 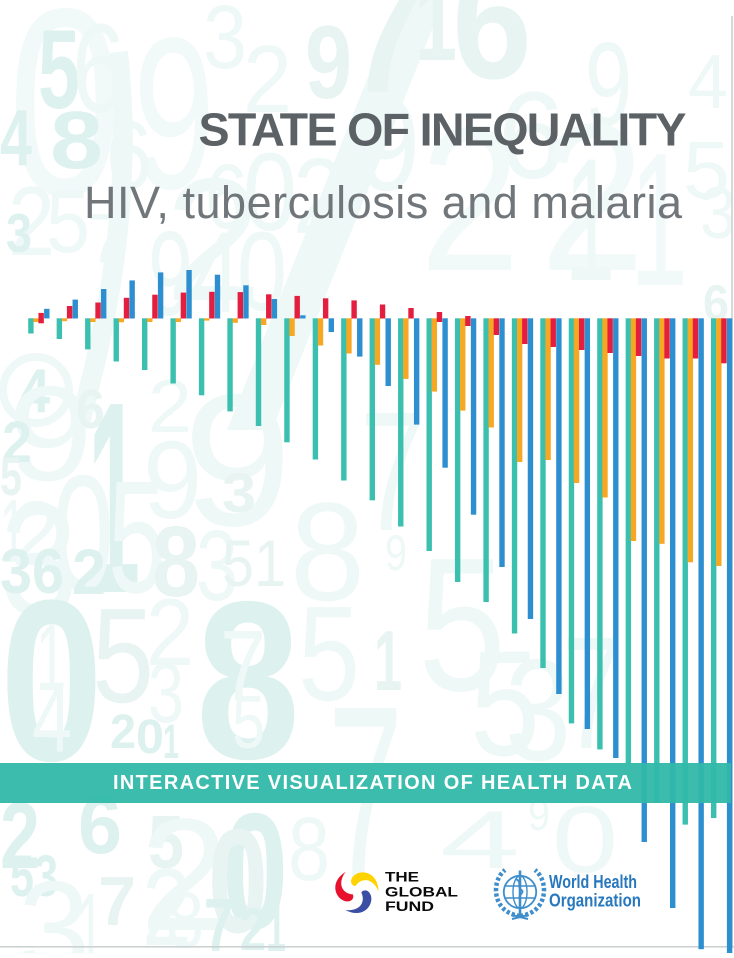 I want to click on svg-text: HIV, tuberculosis and malaria, so click(x=383, y=202).